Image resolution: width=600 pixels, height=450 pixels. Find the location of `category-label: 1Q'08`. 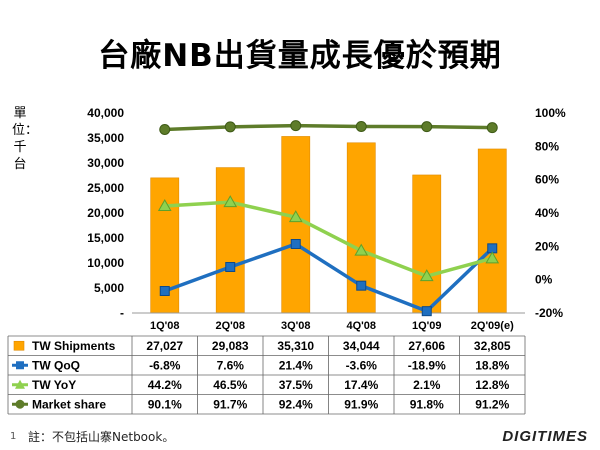

category-label: 1Q'08 is located at coordinates (165, 326).